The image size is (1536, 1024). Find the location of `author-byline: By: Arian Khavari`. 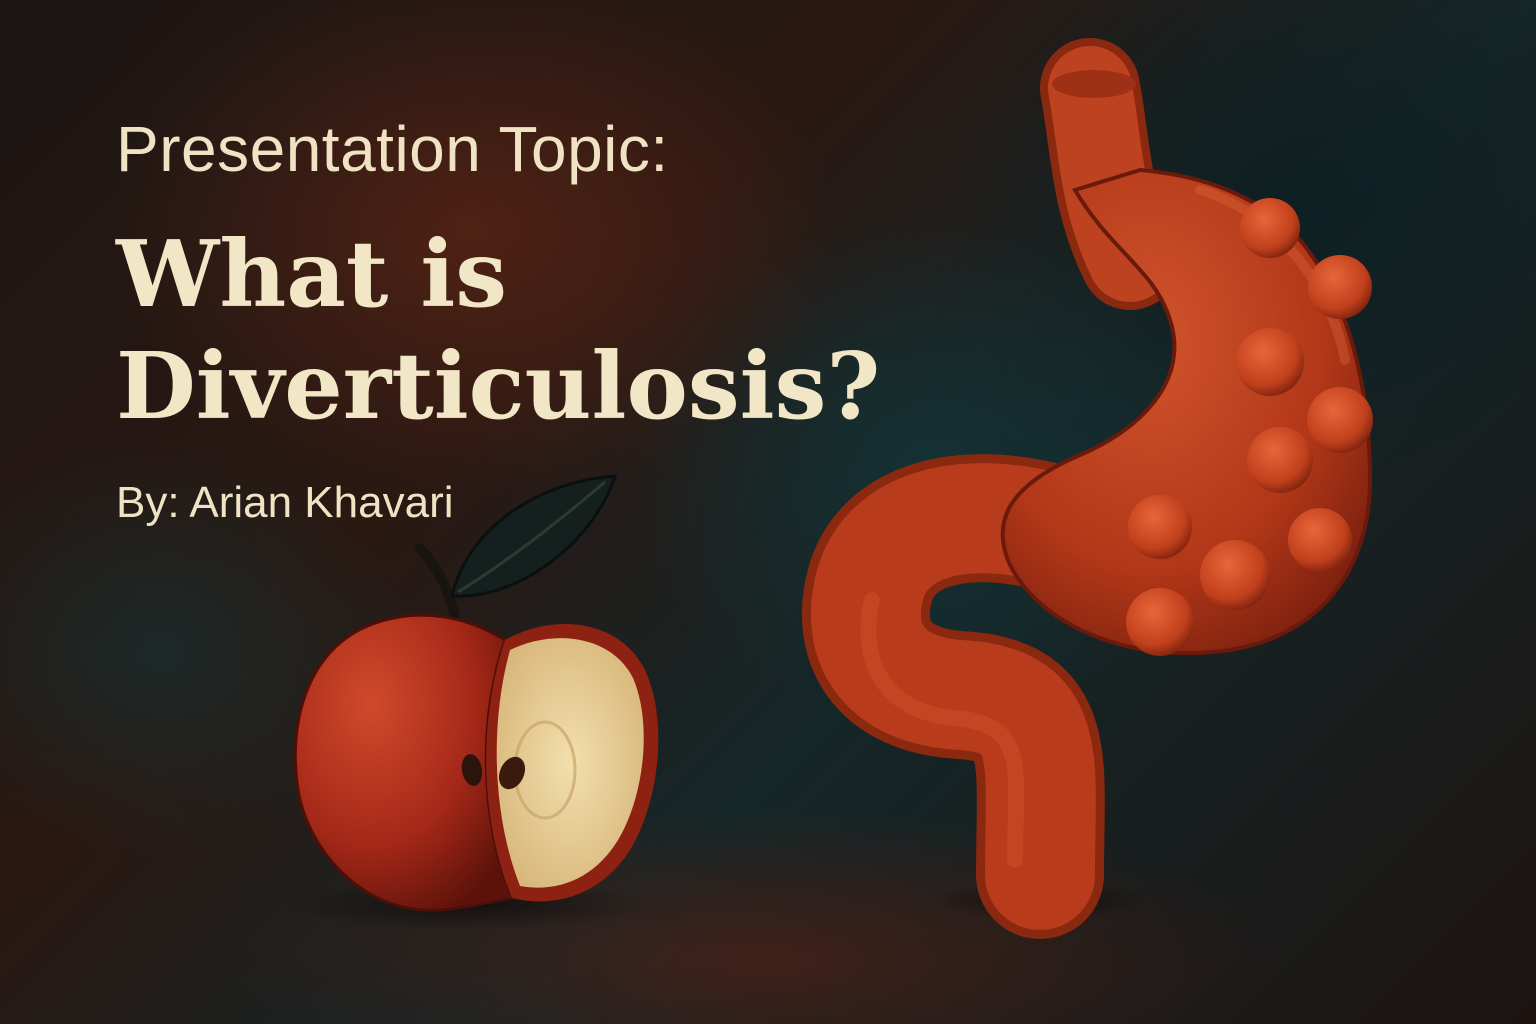

author-byline: By: Arian Khavari is located at coordinates (285, 502).